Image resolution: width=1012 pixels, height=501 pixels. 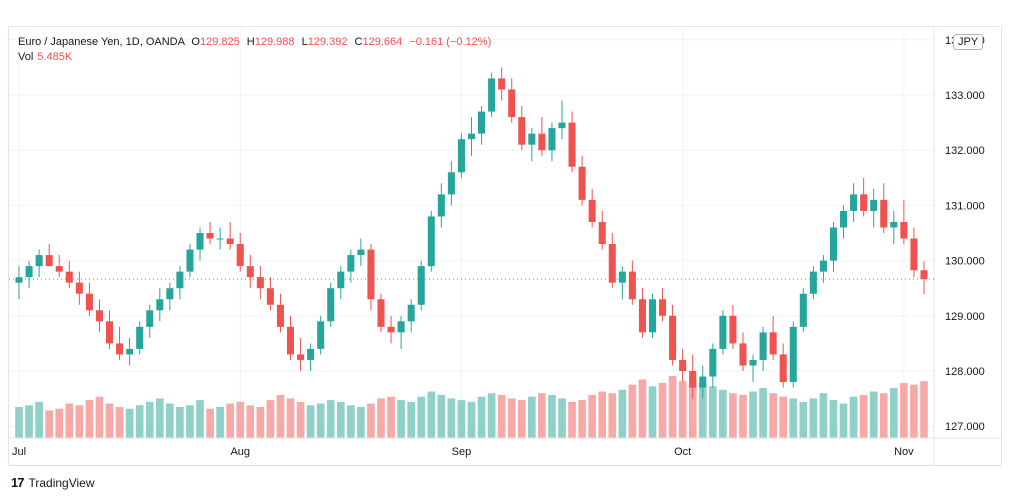 I want to click on open-value: 129.825, so click(x=219, y=42).